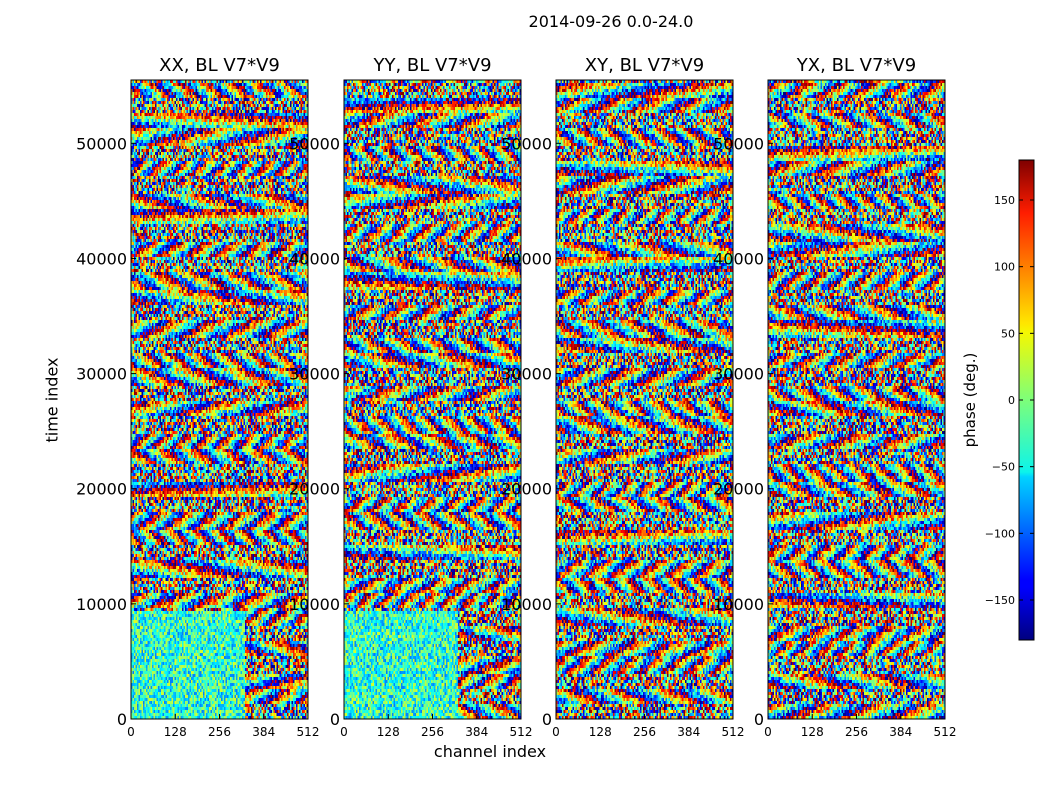 The image size is (1050, 800). I want to click on colorbar-tick-label: 150, so click(1004, 200).